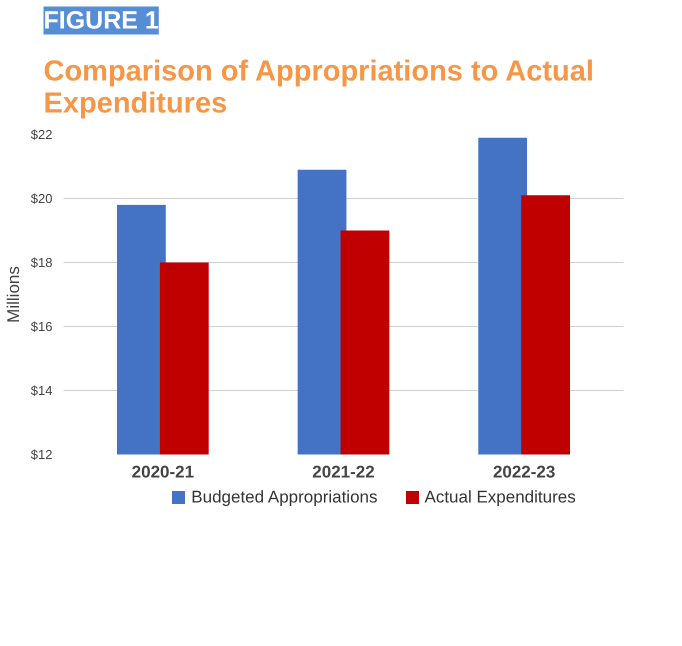 Image resolution: width=682 pixels, height=646 pixels. What do you see at coordinates (284, 496) in the screenshot?
I see `legend-label: Budgeted Appropriations` at bounding box center [284, 496].